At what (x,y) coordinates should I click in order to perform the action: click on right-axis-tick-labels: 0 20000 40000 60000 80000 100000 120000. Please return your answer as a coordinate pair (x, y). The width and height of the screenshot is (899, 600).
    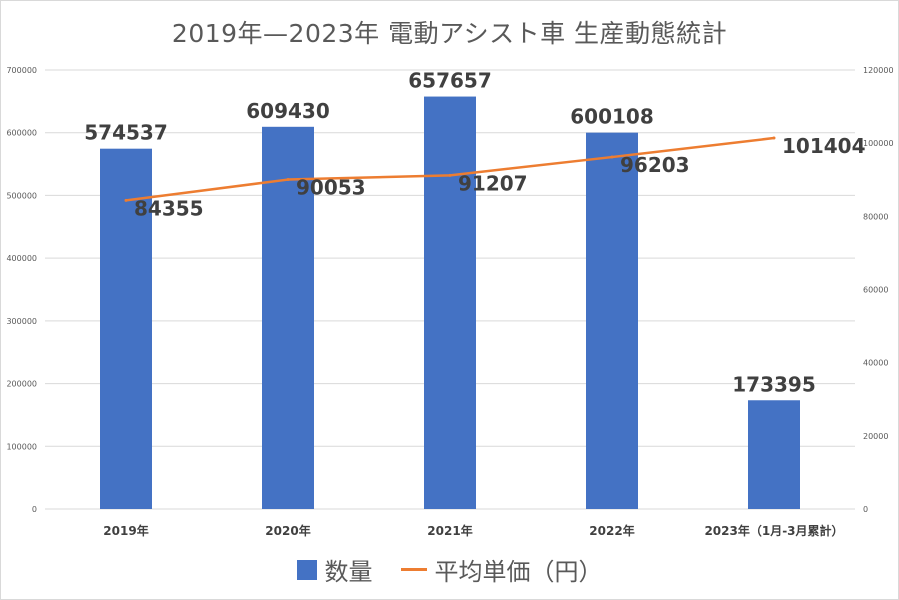
    Looking at the image, I should click on (878, 290).